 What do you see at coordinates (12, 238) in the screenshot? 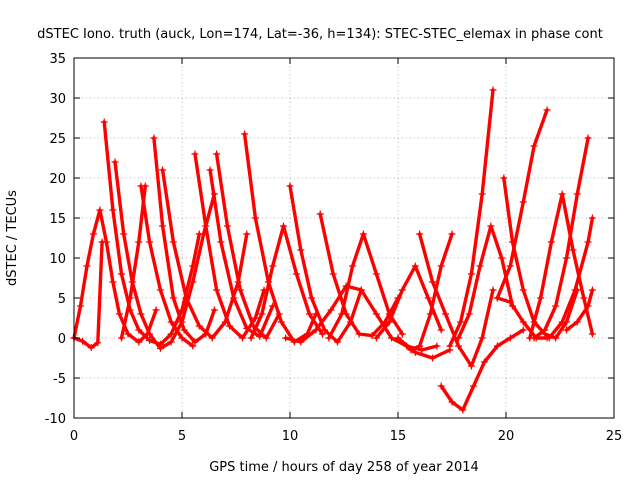
I see `y-axis-label: dSTEC / TECUs` at bounding box center [12, 238].